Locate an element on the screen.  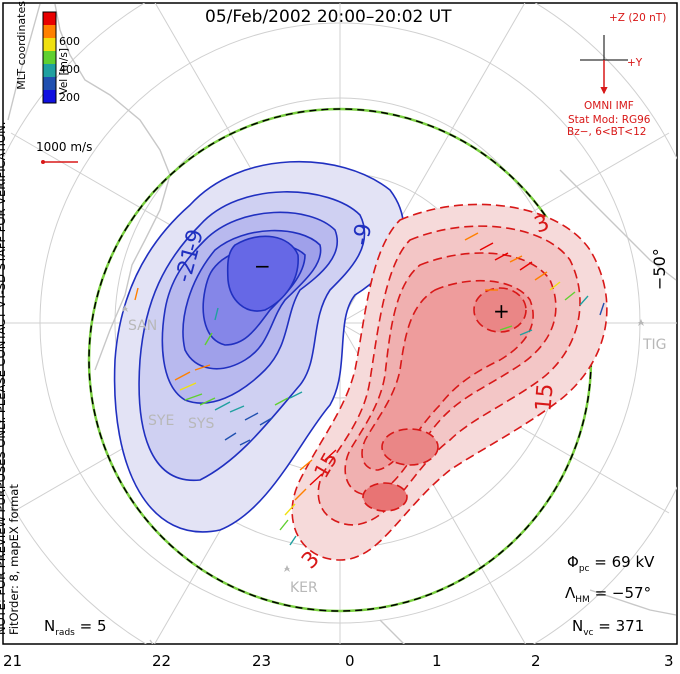
hm-boundary-latitude: ΛHM = −57° is located at coordinates (608, 594).